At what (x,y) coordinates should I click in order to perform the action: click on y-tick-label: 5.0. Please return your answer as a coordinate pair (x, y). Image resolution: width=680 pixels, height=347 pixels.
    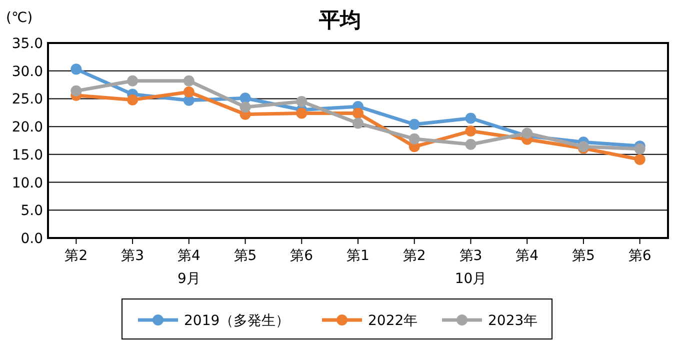
    Looking at the image, I should click on (31, 211).